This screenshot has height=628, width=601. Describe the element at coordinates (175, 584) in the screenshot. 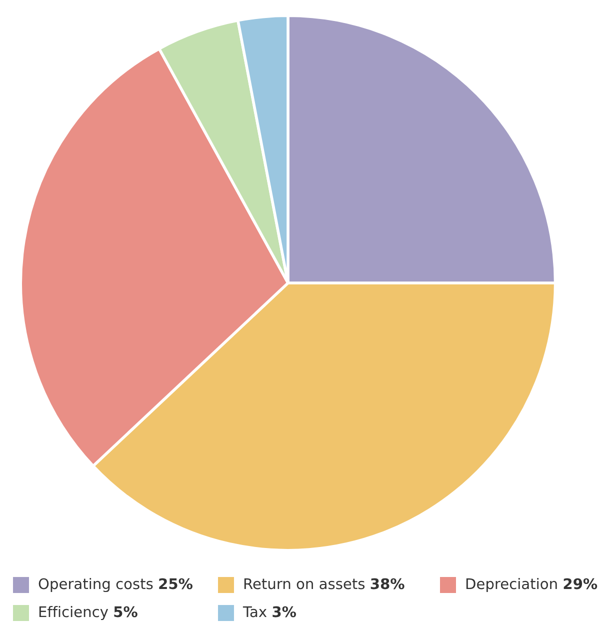

I see `data-label: 25%` at that location.